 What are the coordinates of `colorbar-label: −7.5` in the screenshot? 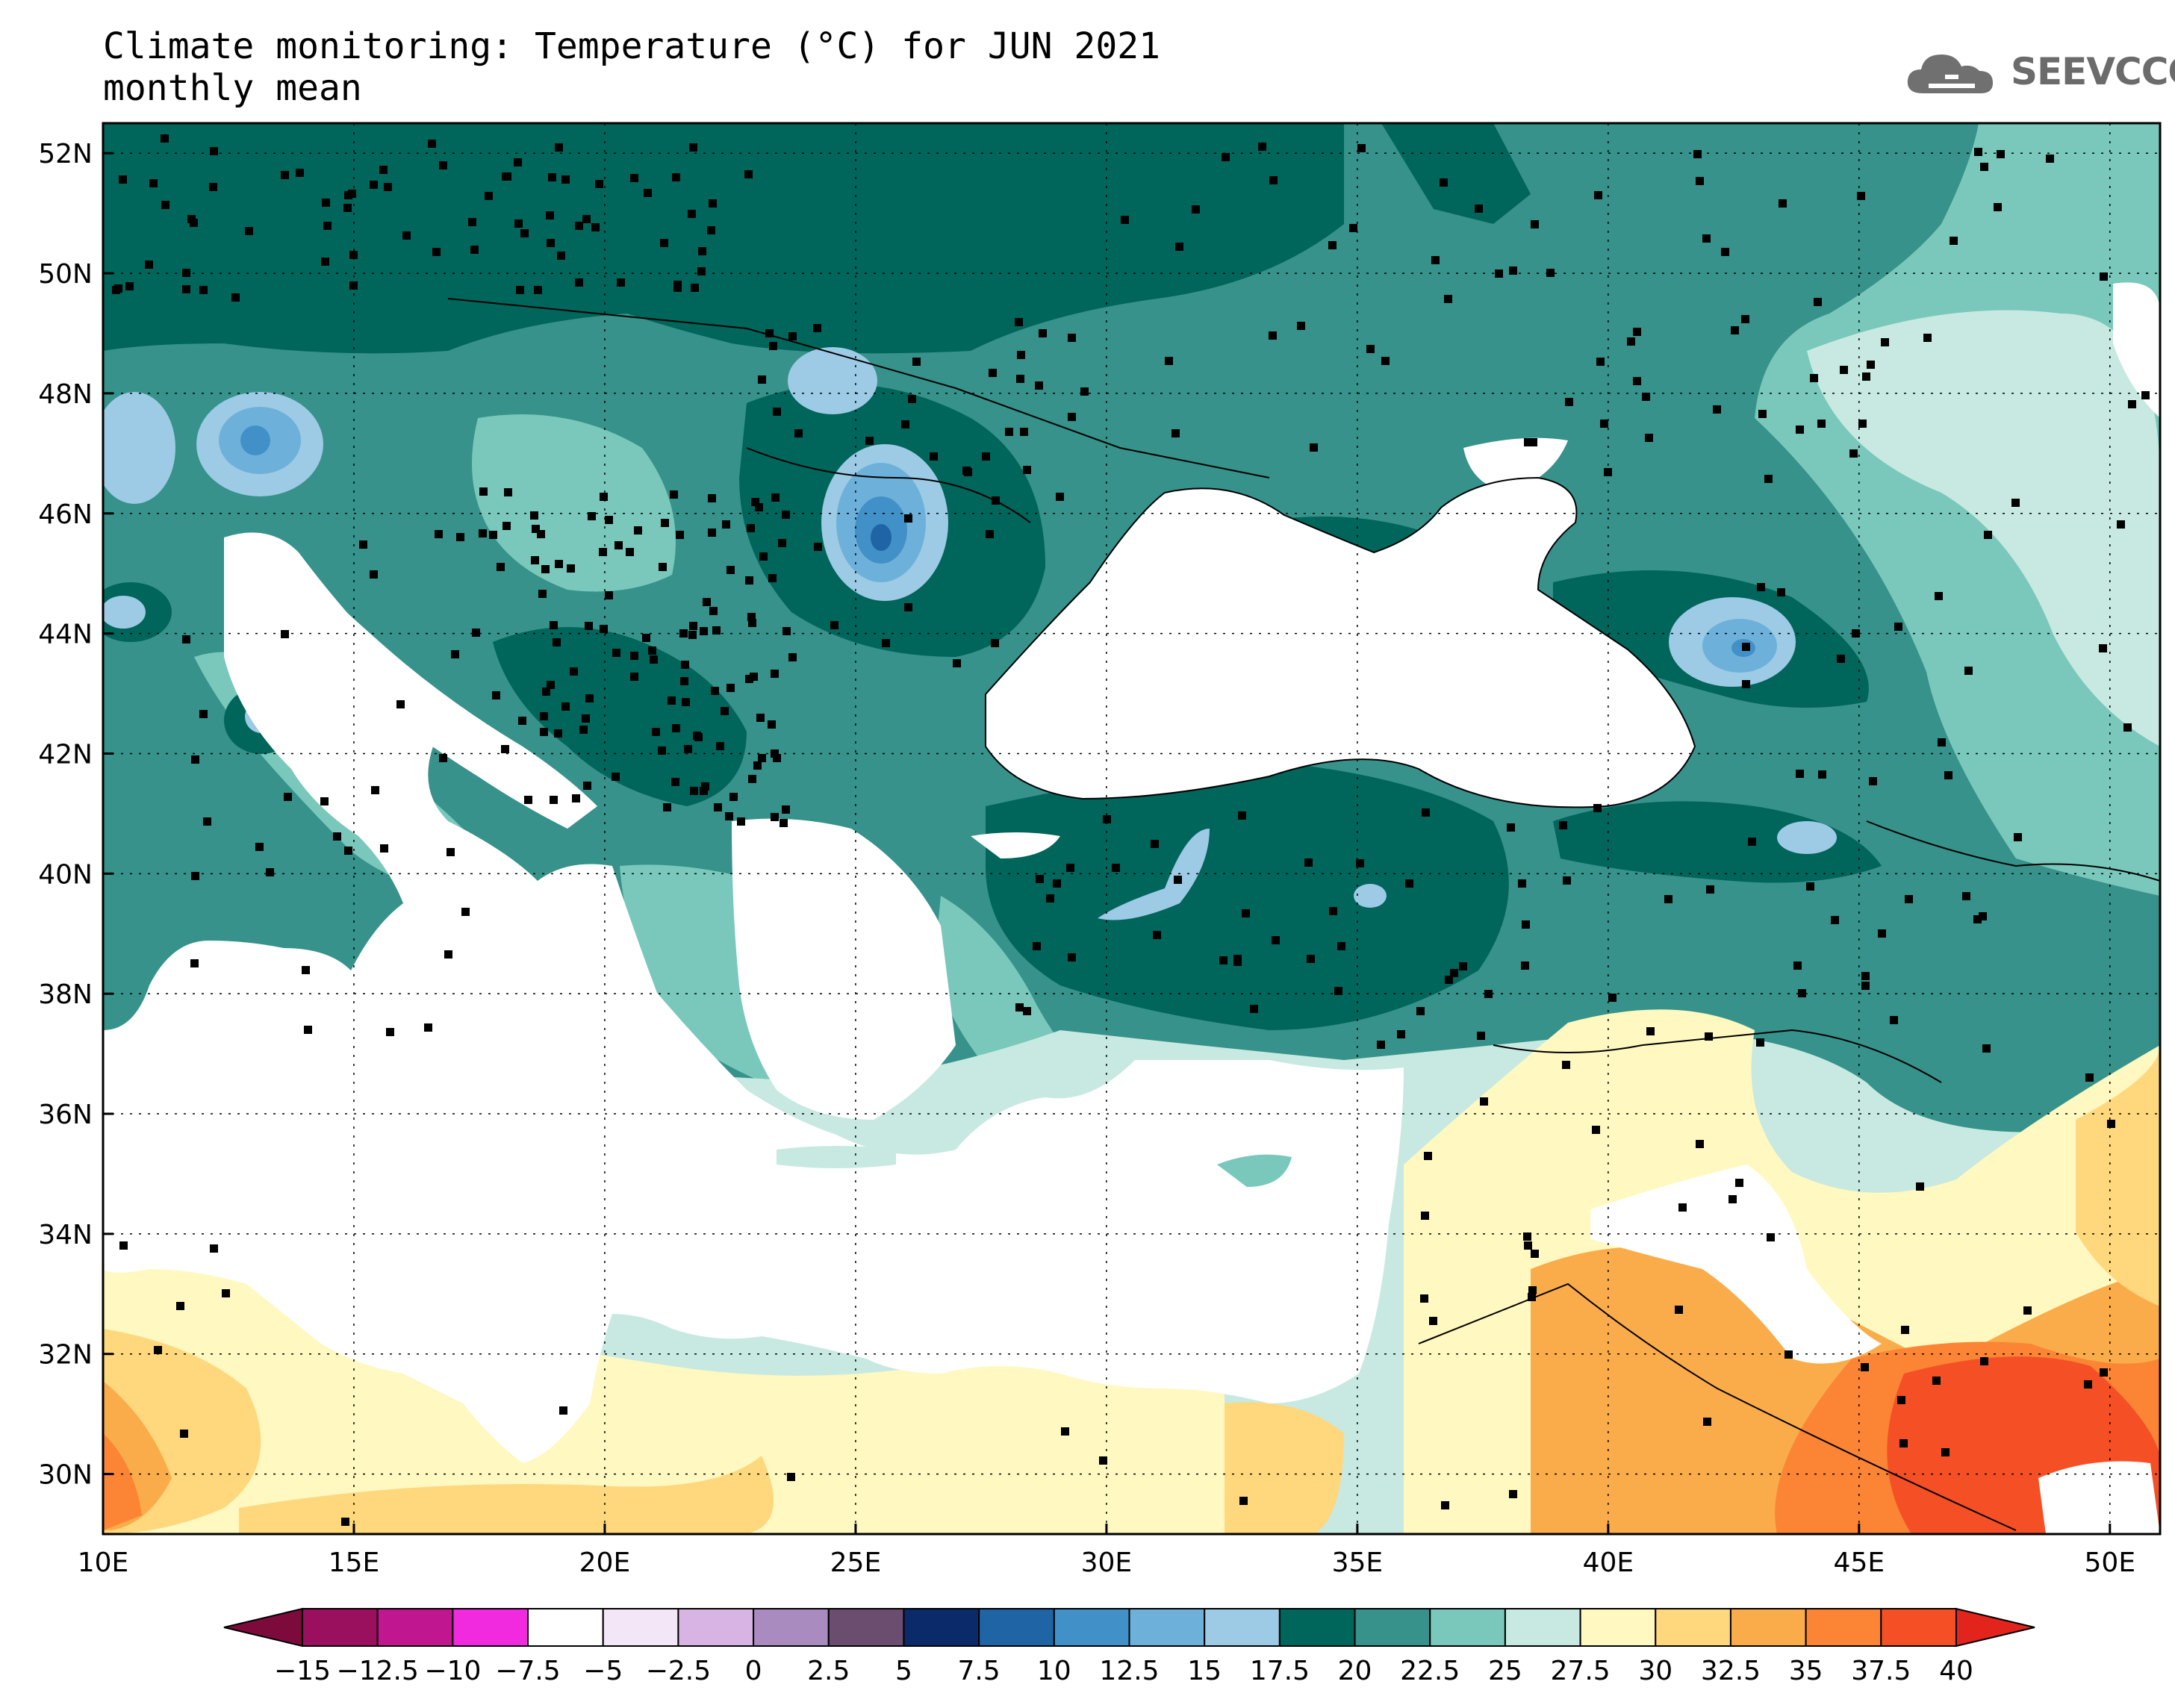 It's located at (527, 1671).